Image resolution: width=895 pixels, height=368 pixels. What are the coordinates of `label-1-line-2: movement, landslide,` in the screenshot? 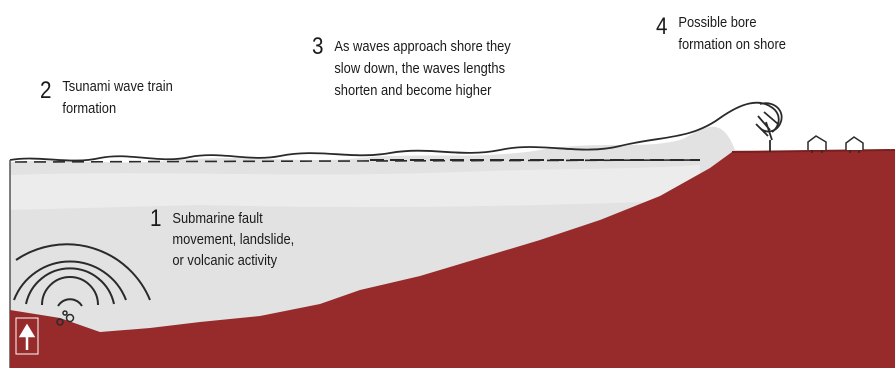 It's located at (233, 239).